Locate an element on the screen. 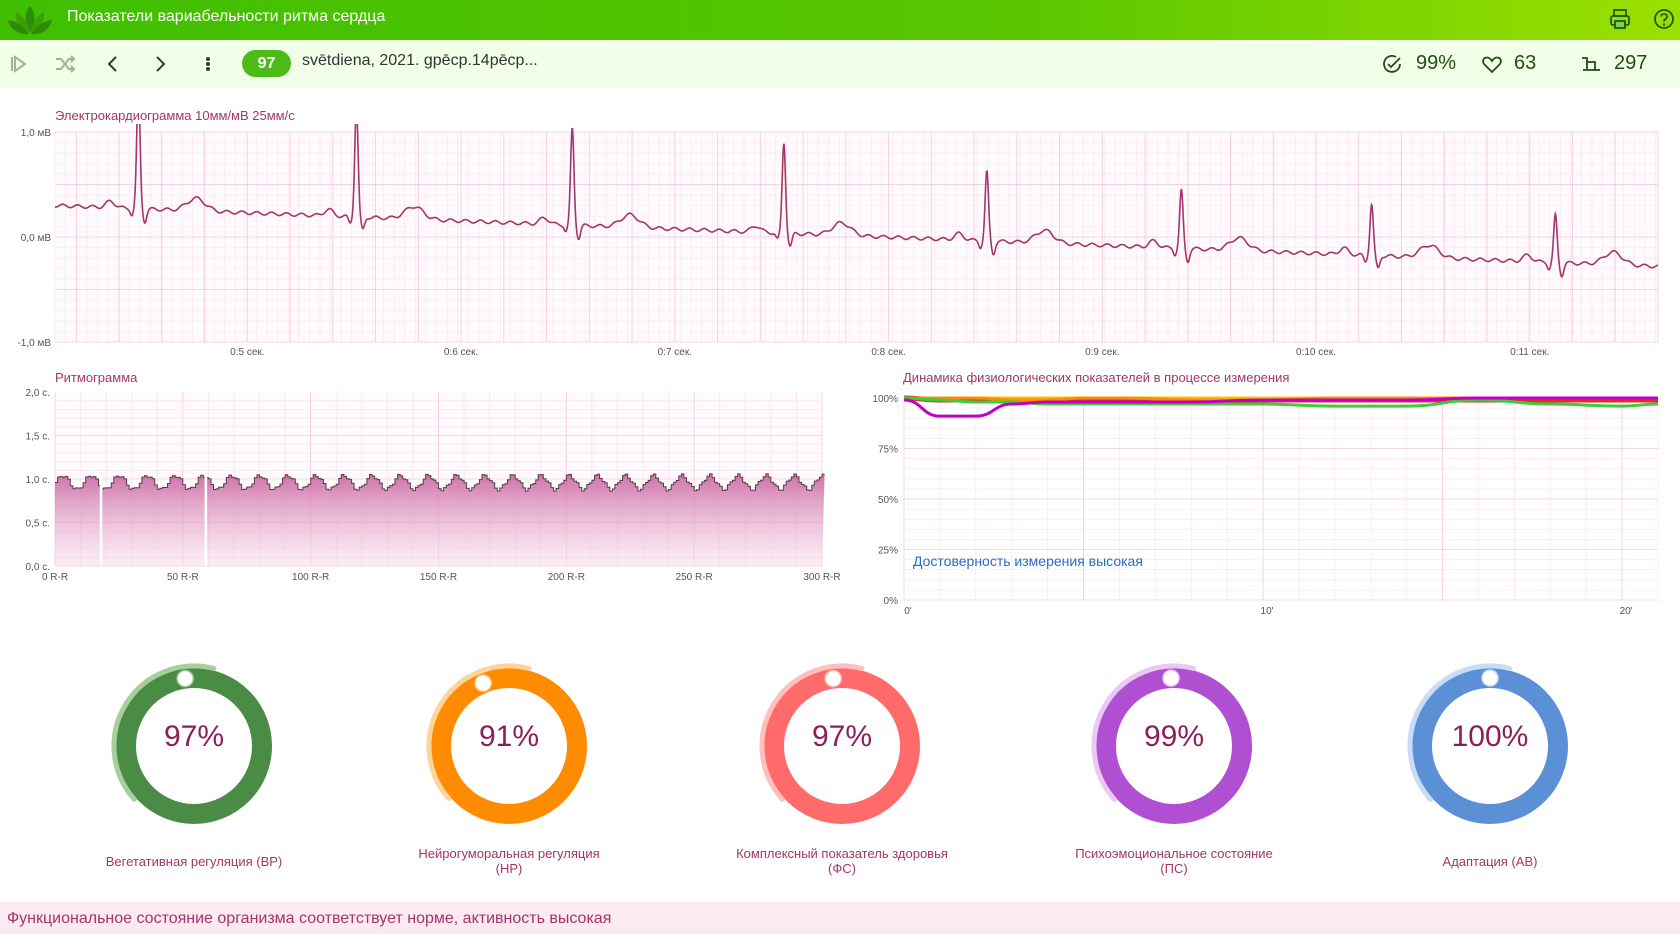 Image resolution: width=1680 pixels, height=934 pixels. gauge-label-line: Вегетативная регуляция (ВР) is located at coordinates (194, 861).